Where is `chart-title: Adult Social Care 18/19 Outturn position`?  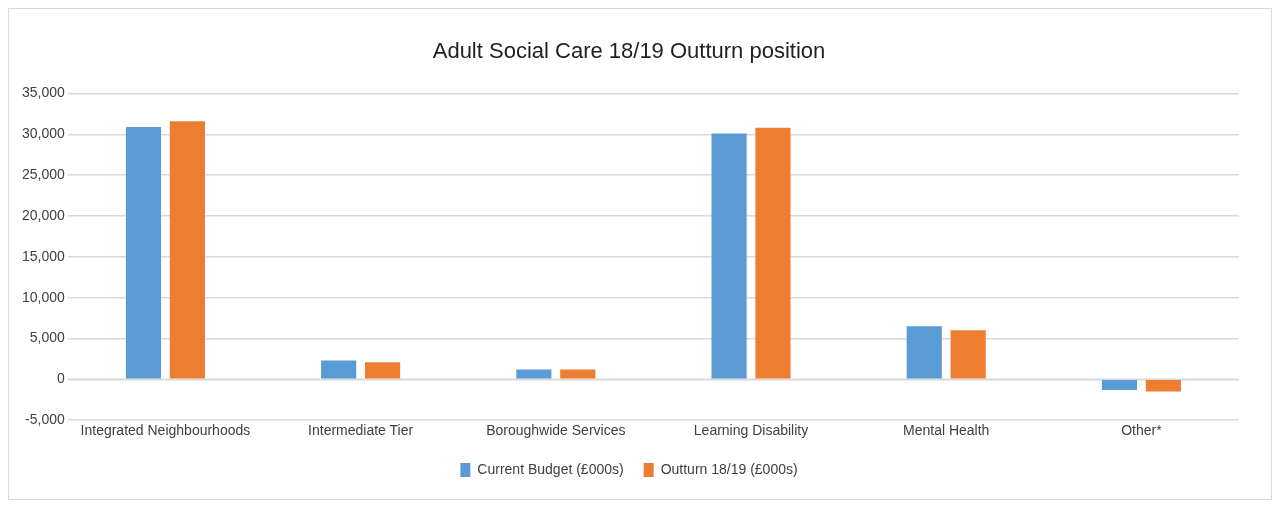
chart-title: Adult Social Care 18/19 Outturn position is located at coordinates (629, 51).